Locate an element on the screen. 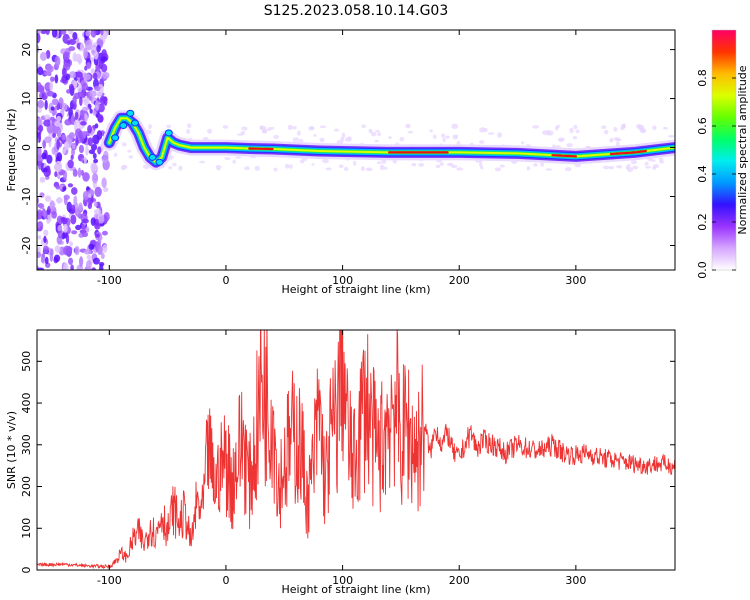 This screenshot has width=750, height=600. spectrogram-xtick-label: 0 is located at coordinates (225, 280).